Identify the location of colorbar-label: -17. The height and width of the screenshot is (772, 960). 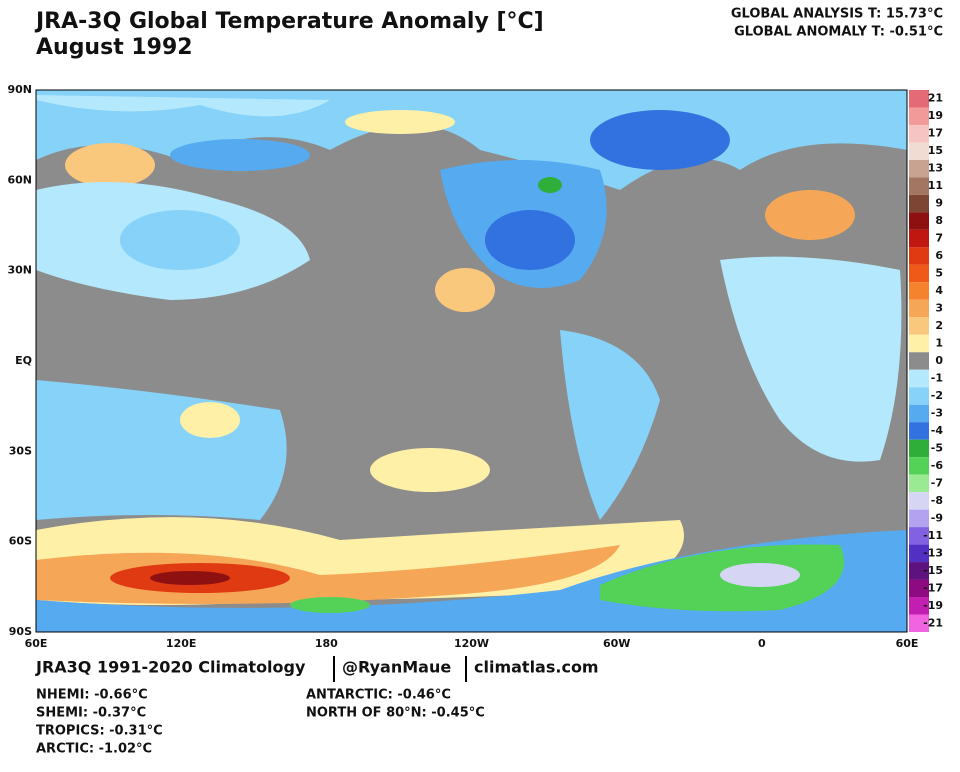
(933, 587).